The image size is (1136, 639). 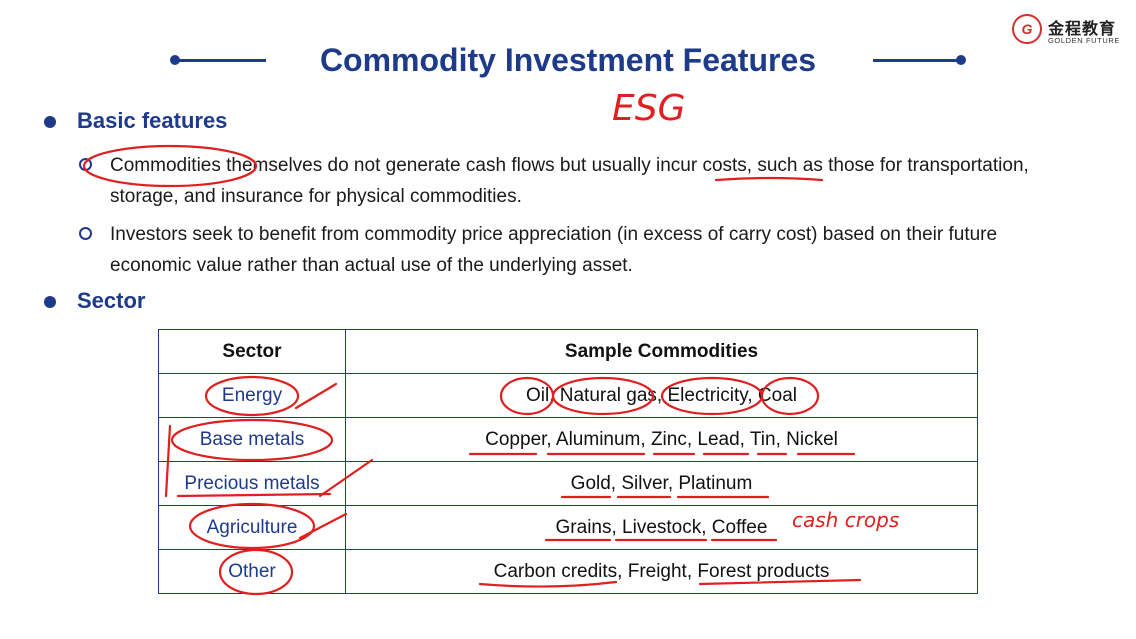 I want to click on sector-energy: Energy, so click(x=252, y=395).